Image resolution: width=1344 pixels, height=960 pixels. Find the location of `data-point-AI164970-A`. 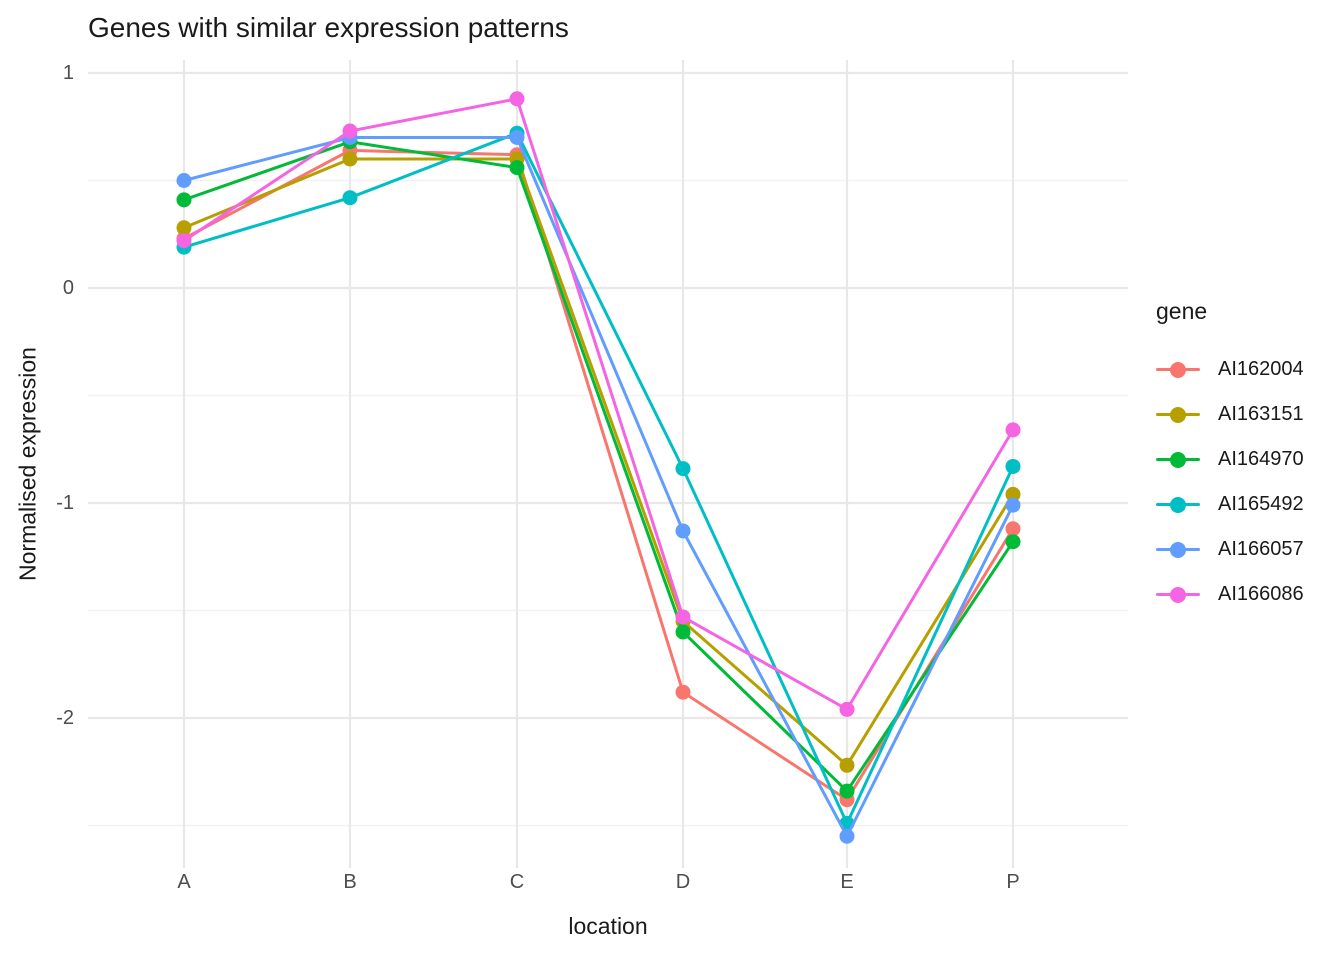

data-point-AI164970-A is located at coordinates (184, 200).